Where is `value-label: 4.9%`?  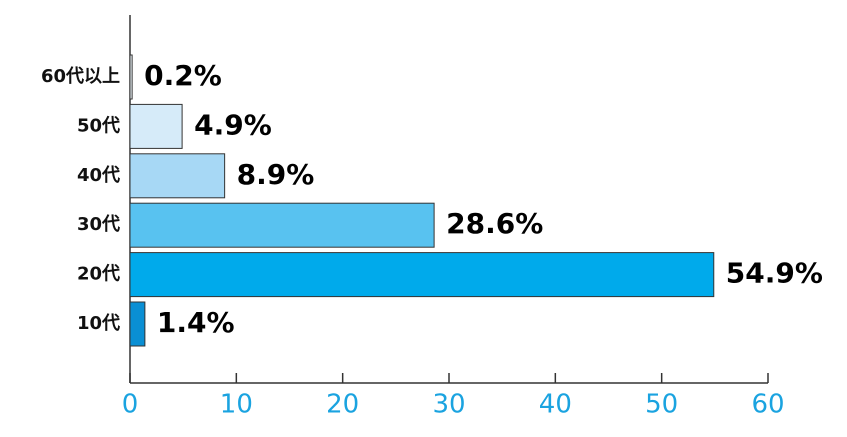
value-label: 4.9% is located at coordinates (233, 124).